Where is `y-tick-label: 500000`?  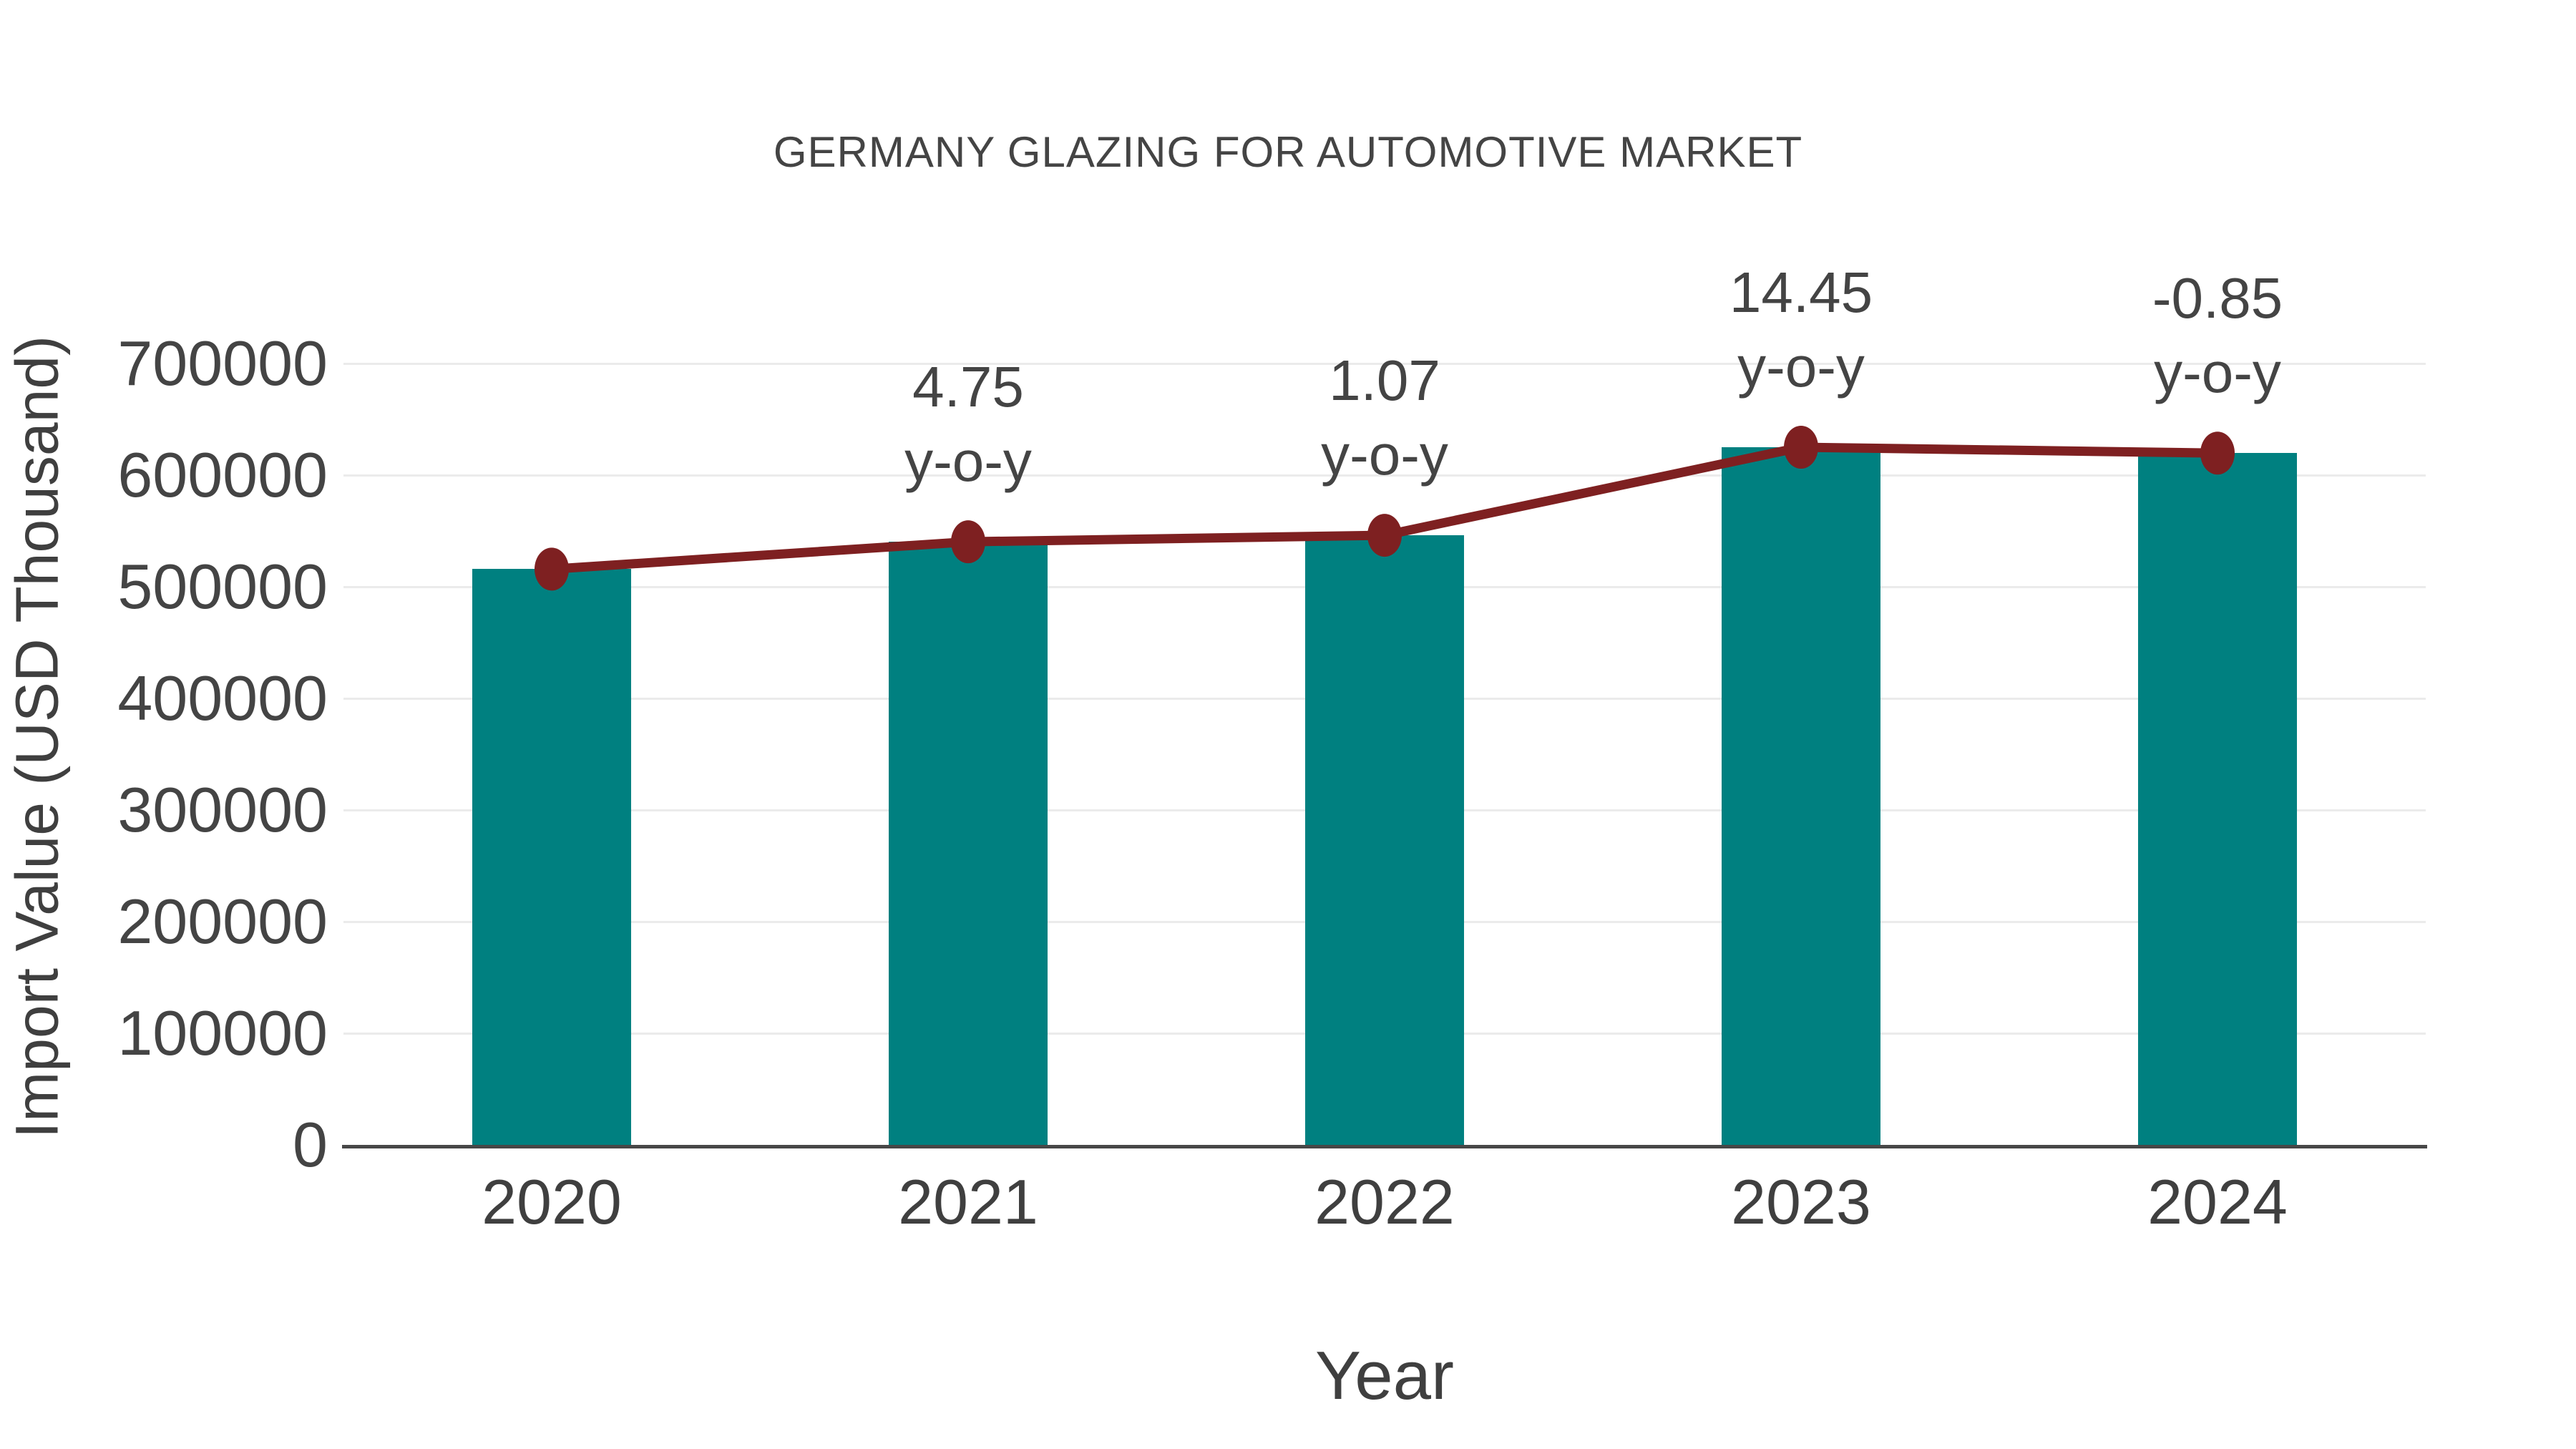 y-tick-label: 500000 is located at coordinates (222, 586).